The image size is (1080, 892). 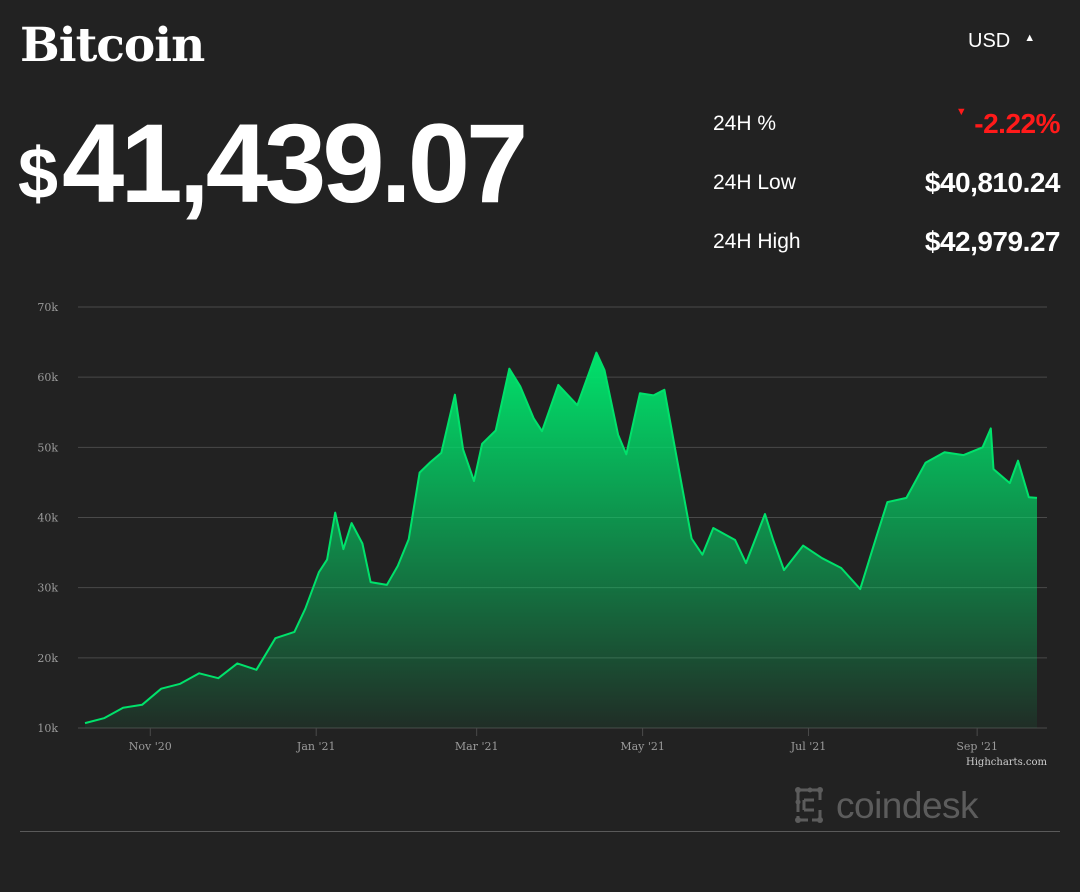 I want to click on price-value: 41,439.07, so click(x=295, y=163).